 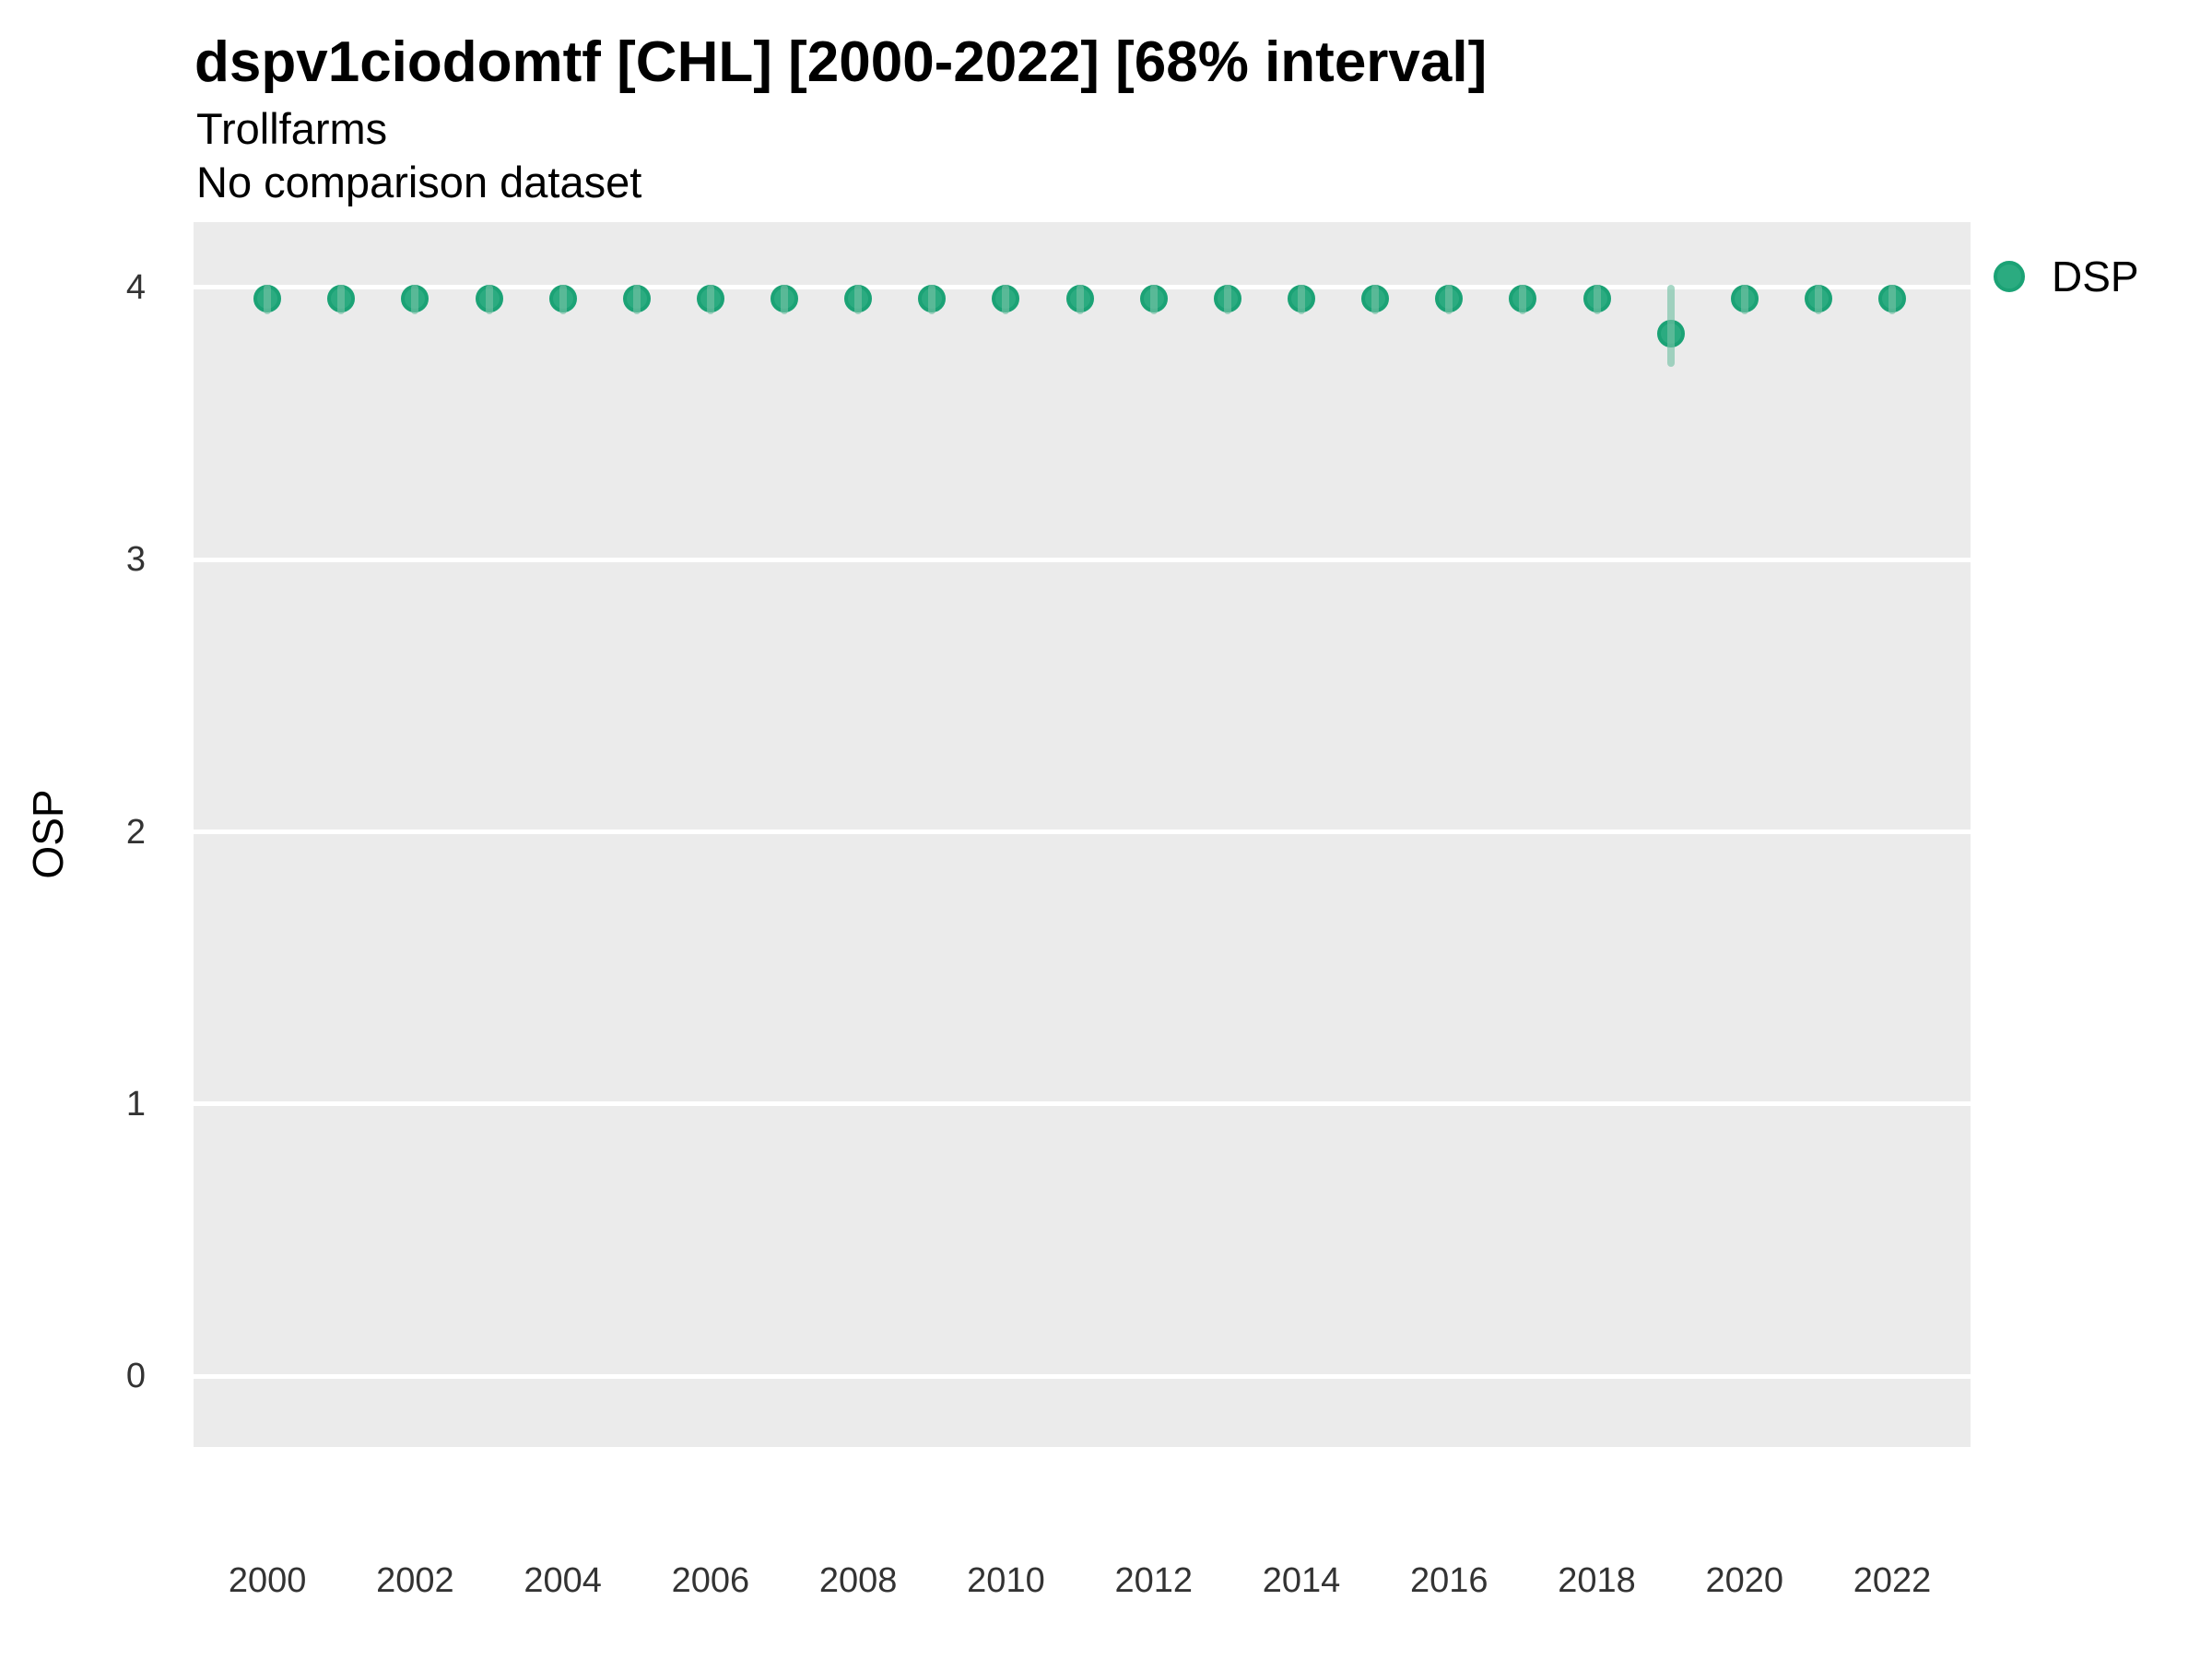 What do you see at coordinates (1818, 299) in the screenshot?
I see `interval-bar-2021` at bounding box center [1818, 299].